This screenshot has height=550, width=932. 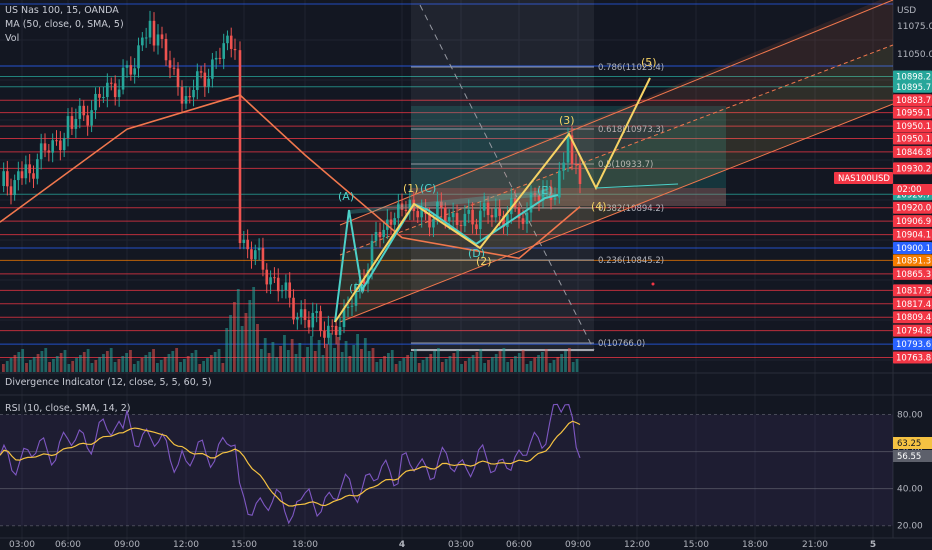 I want to click on fib-stop-zone, so click(x=568, y=197).